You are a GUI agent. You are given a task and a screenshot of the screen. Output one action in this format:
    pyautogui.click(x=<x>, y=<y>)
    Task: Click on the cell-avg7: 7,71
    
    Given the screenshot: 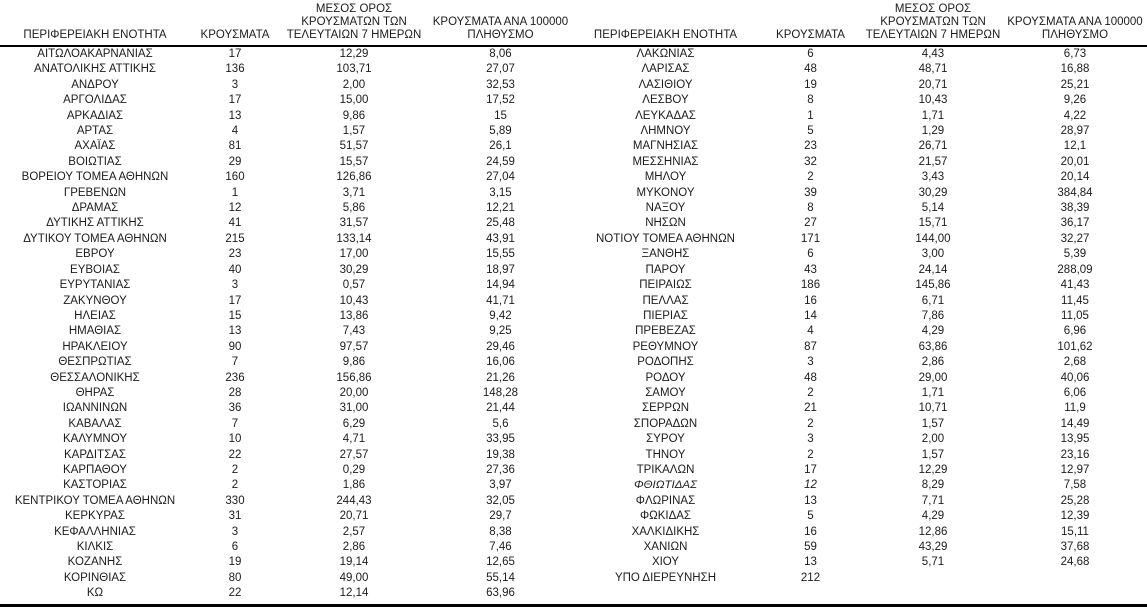 What is the action you would take?
    pyautogui.click(x=933, y=500)
    